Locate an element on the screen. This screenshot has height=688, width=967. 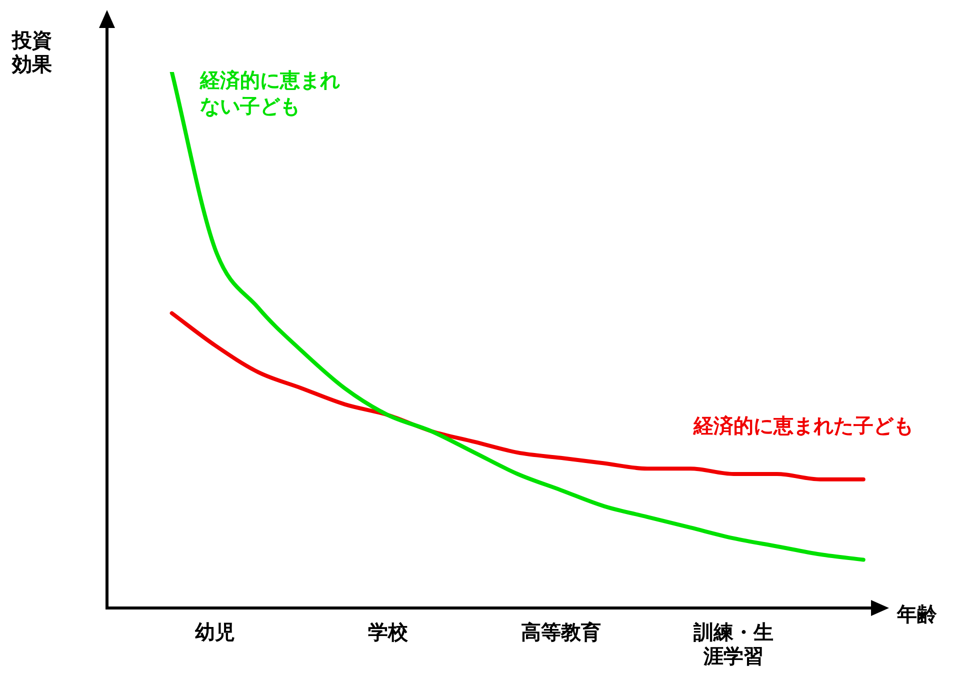
x-tick-label: 訓練・生涯学習 is located at coordinates (733, 644).